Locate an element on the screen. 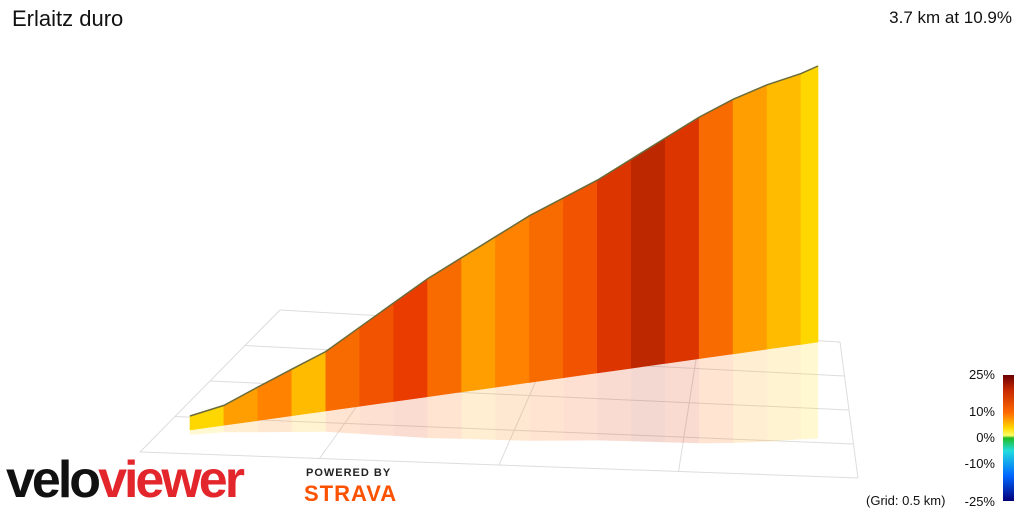  legend-tick-10: 10% is located at coordinates (981, 411).